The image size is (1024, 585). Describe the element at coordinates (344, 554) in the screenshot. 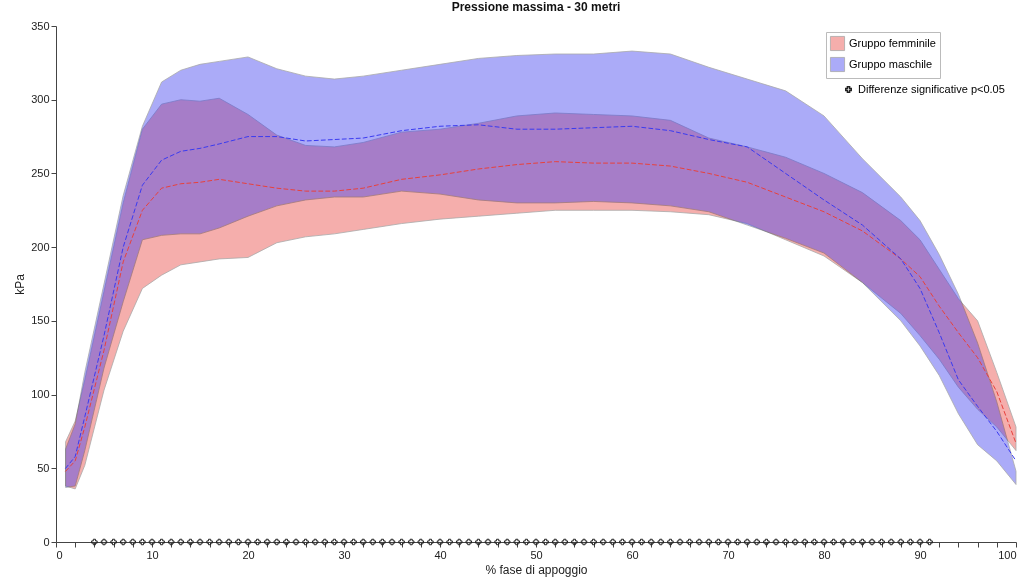

I see `x-tick-label: 30` at that location.